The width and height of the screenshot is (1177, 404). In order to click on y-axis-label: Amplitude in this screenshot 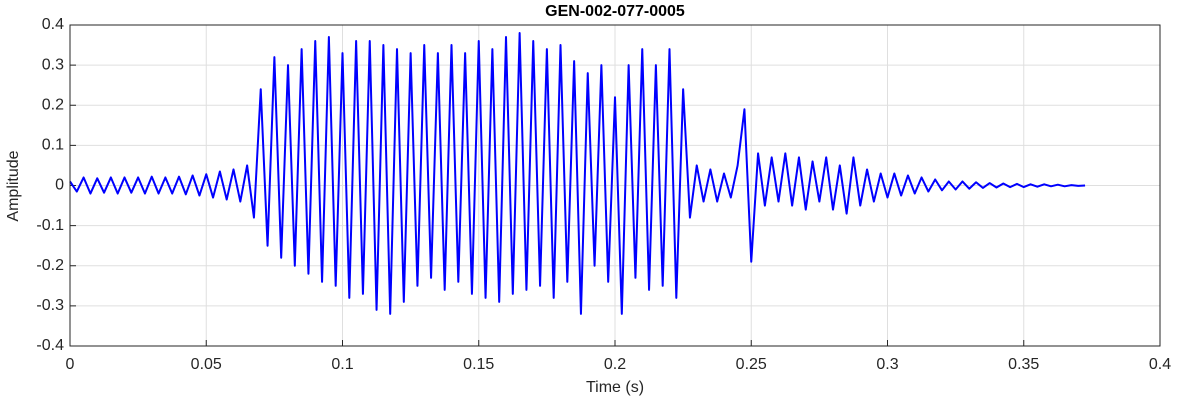, I will do `click(13, 185)`.